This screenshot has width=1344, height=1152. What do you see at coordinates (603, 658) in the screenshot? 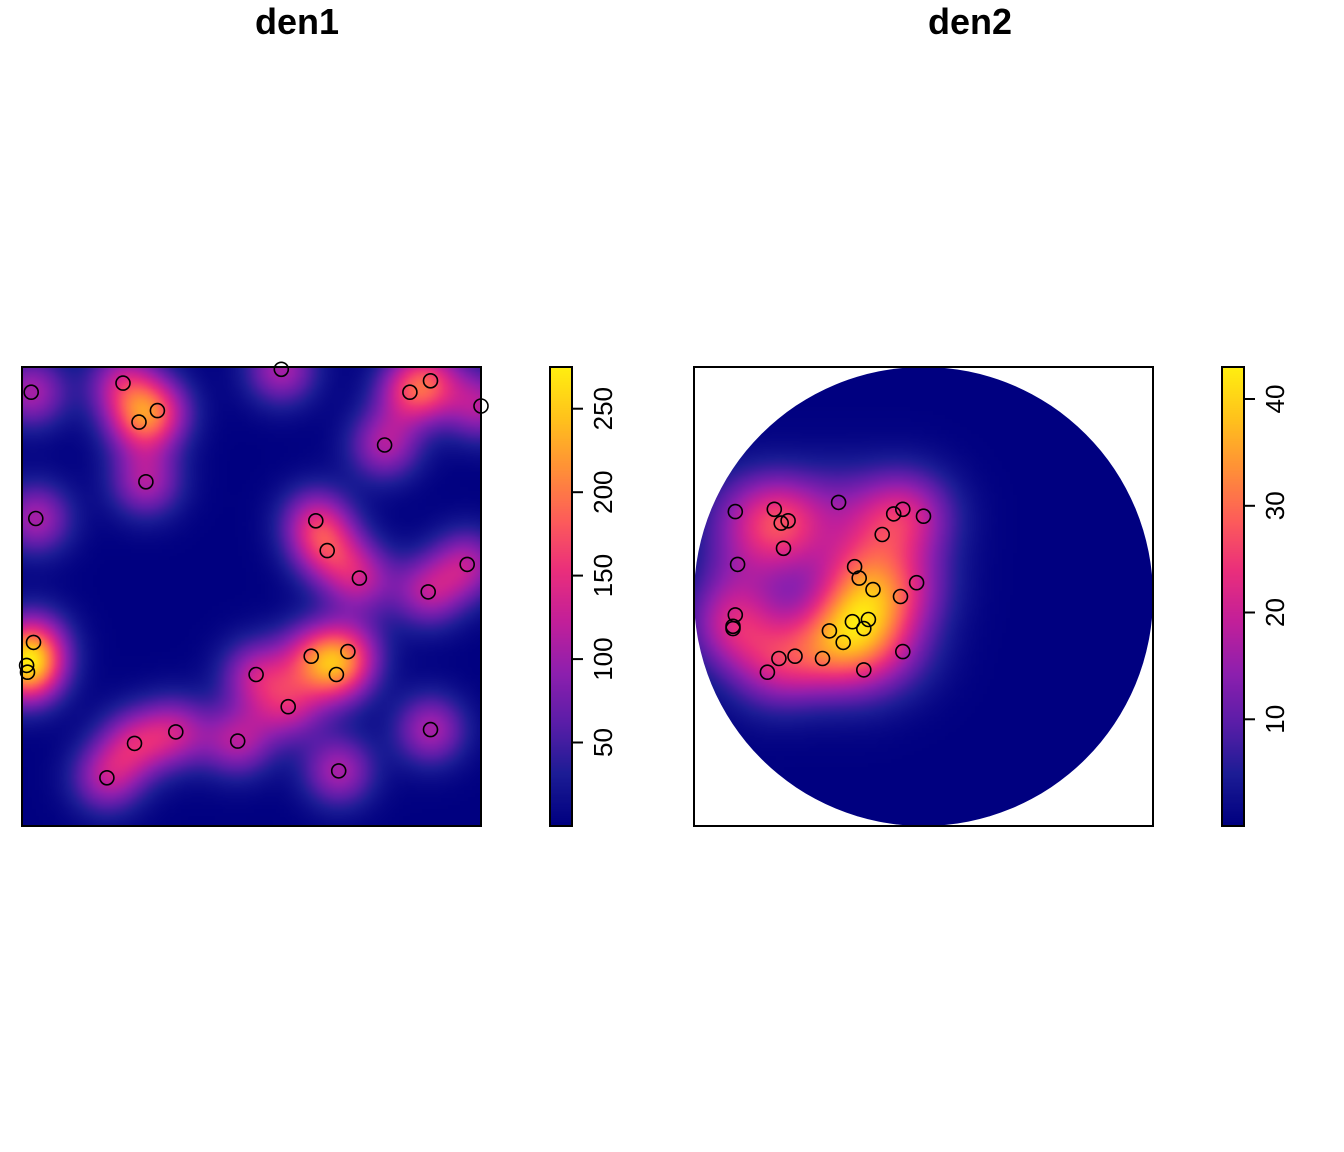
I see `legend-tick-label: 100` at bounding box center [603, 658].